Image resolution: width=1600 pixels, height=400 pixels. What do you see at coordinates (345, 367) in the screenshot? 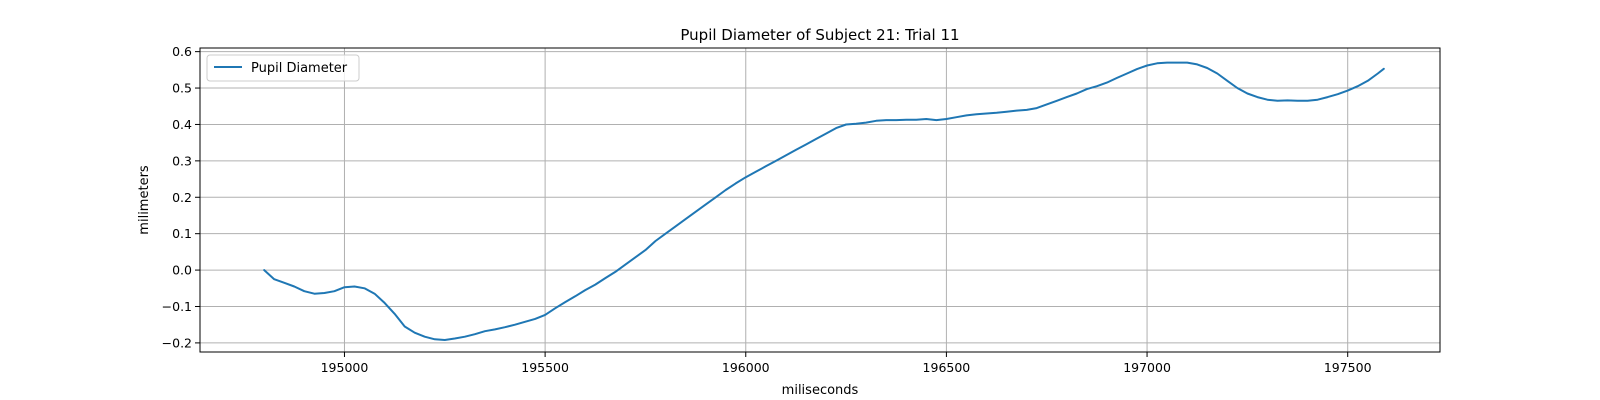
I see `x-tick-label: 195000` at bounding box center [345, 367].